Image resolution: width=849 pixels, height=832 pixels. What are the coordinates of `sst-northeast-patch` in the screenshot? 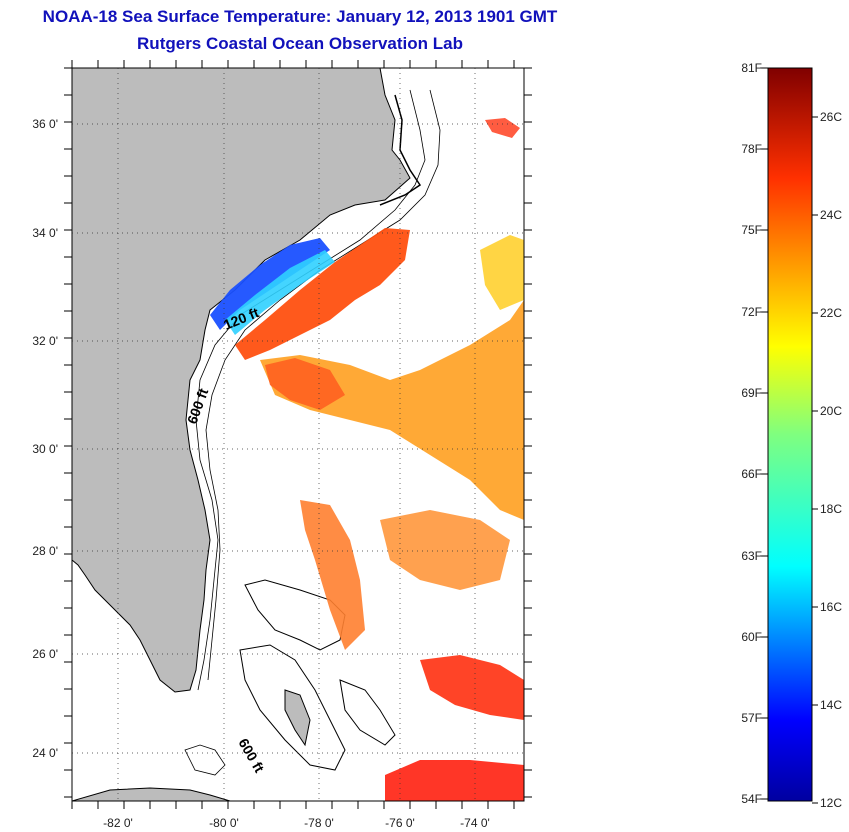 It's located at (502, 128).